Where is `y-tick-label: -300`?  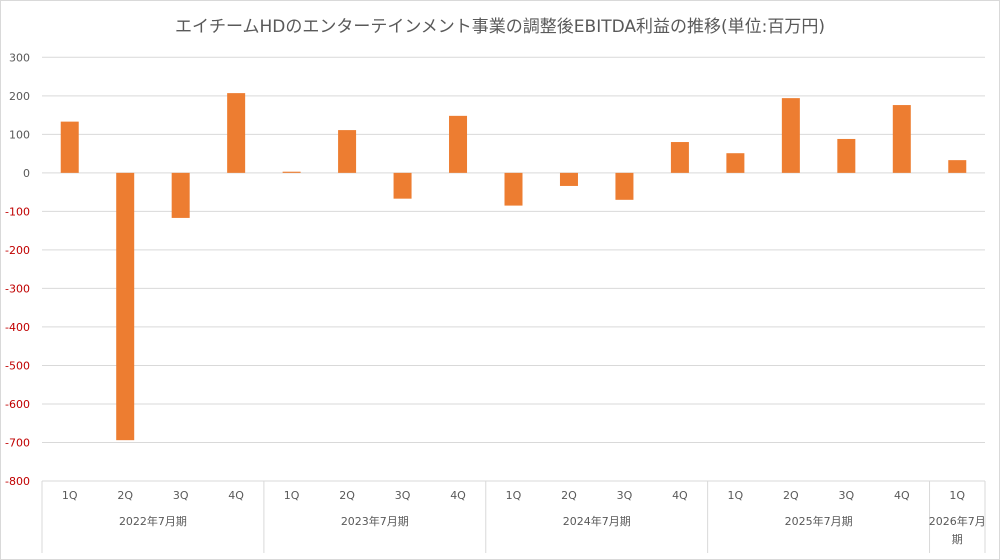
y-tick-label: -300 is located at coordinates (17, 288).